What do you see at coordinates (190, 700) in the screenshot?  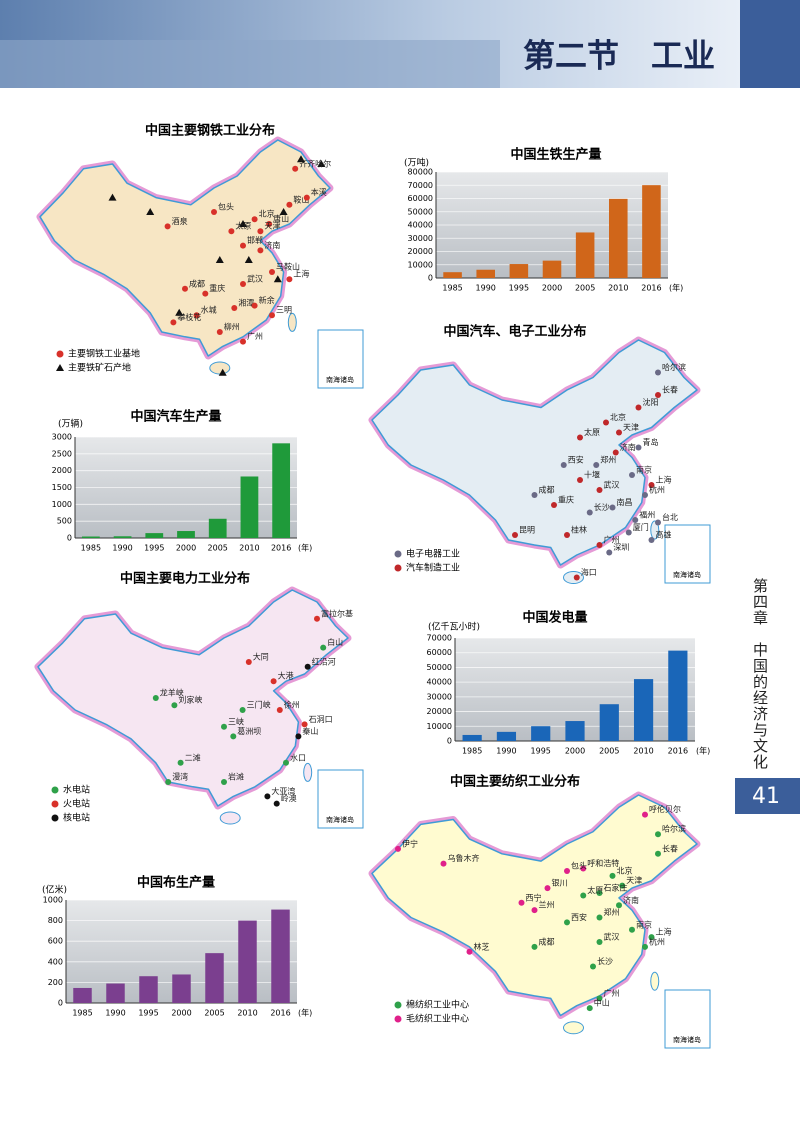 I see `city-label: 刘家峡` at bounding box center [190, 700].